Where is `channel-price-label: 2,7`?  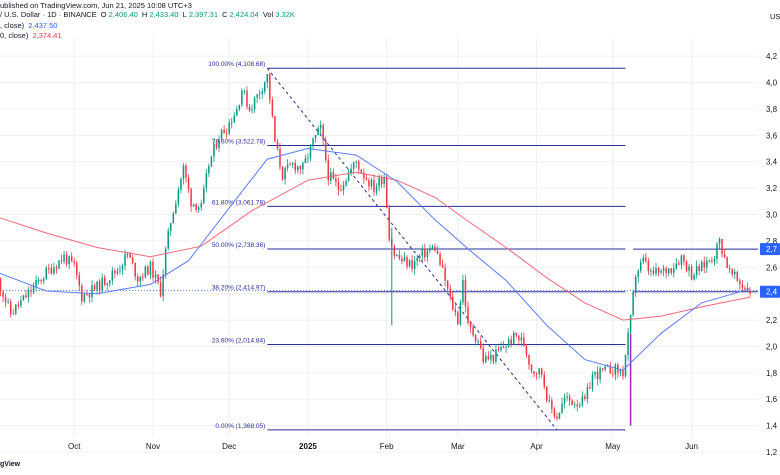
channel-price-label: 2,7 is located at coordinates (772, 249).